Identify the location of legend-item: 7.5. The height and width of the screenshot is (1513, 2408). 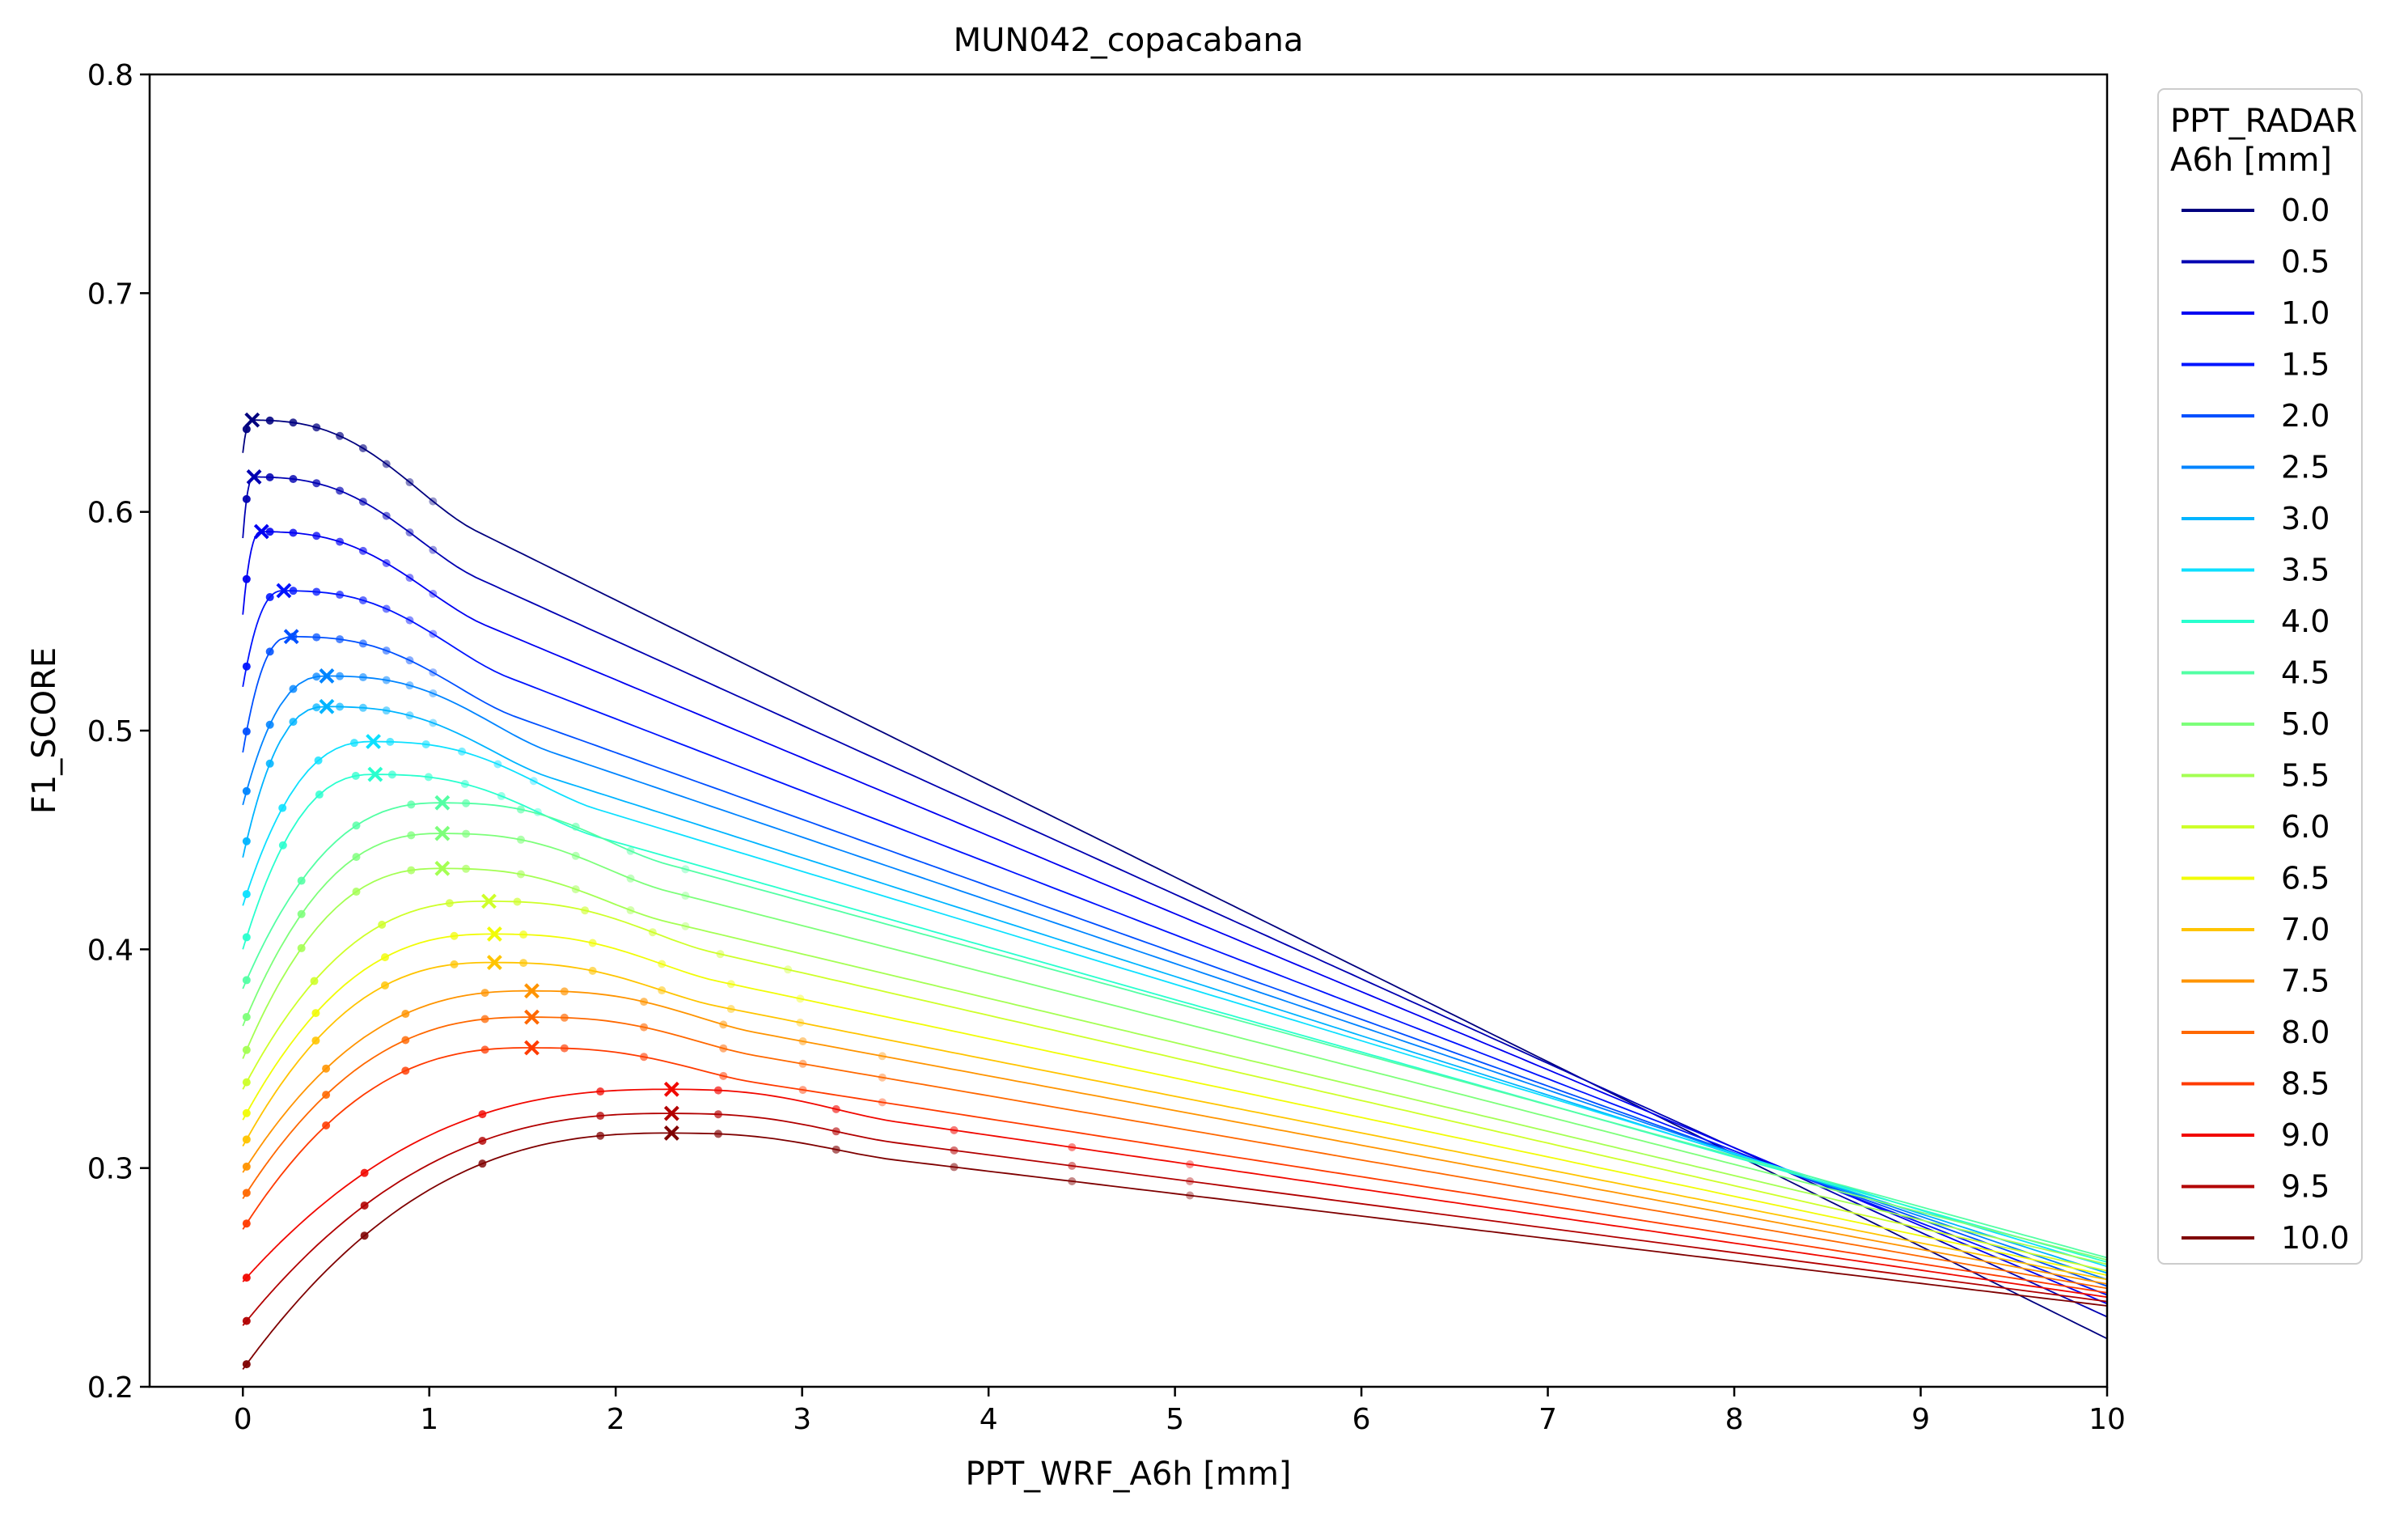
(2256, 981).